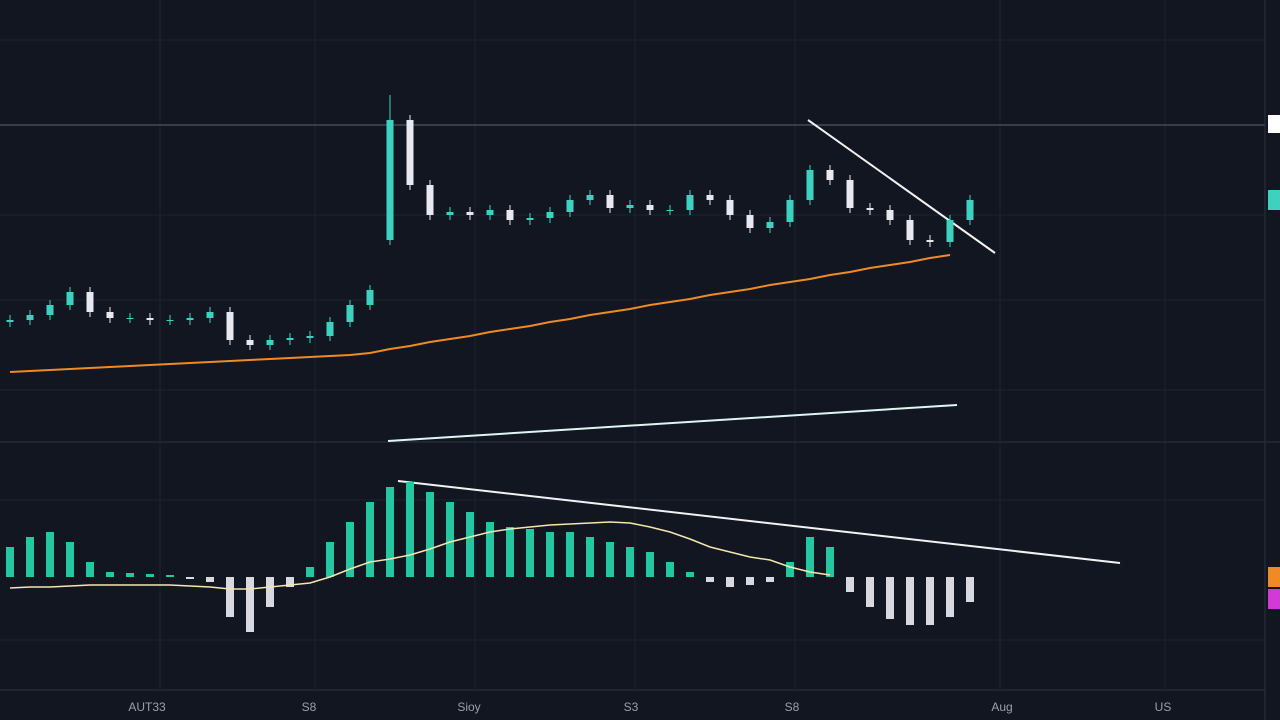 Image resolution: width=1280 pixels, height=720 pixels. What do you see at coordinates (480, 313) in the screenshot?
I see `moving-average` at bounding box center [480, 313].